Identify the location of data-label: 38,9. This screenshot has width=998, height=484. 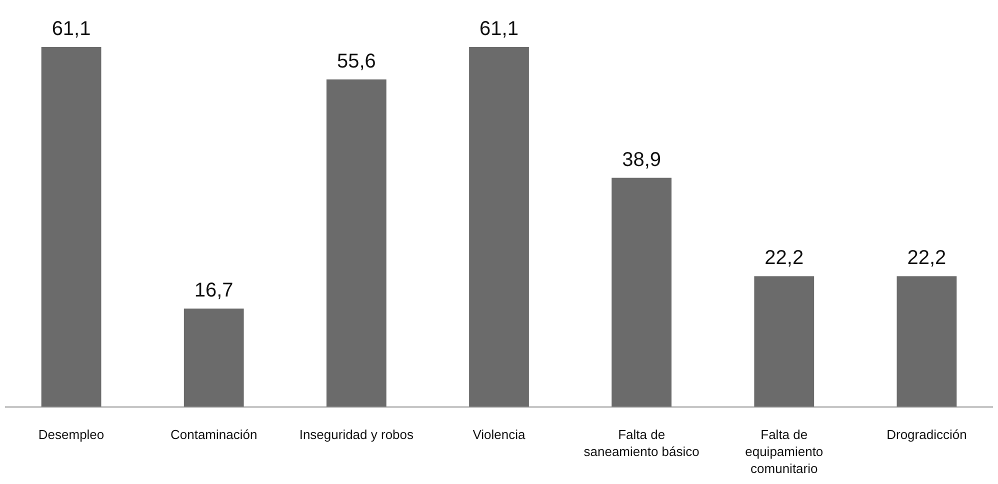
(642, 159).